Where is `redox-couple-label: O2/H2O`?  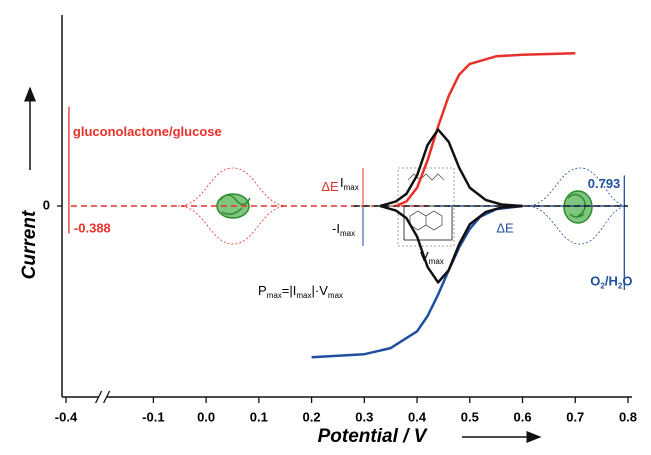 redox-couple-label: O2/H2O is located at coordinates (611, 282).